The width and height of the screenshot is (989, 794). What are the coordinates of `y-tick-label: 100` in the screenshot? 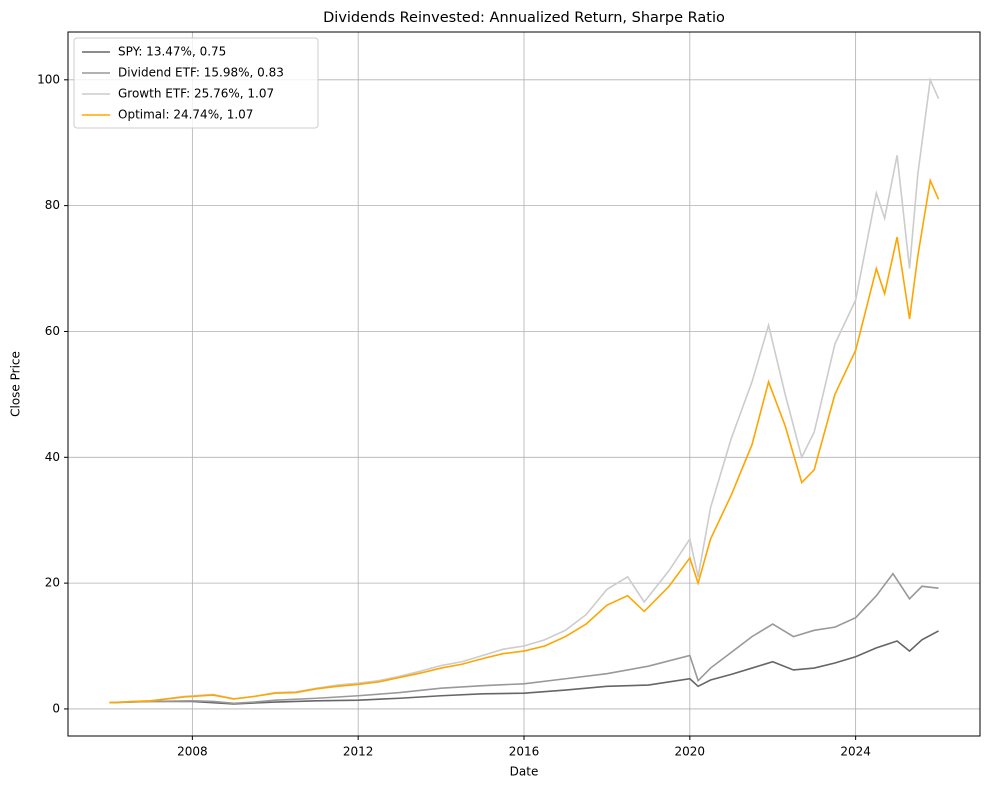 It's located at (48, 79).